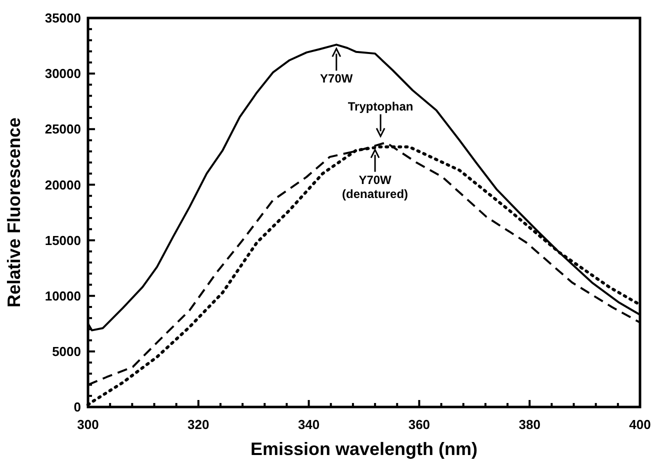 The height and width of the screenshot is (459, 652). What do you see at coordinates (62, 240) in the screenshot?
I see `y-tick-label: 15000` at bounding box center [62, 240].